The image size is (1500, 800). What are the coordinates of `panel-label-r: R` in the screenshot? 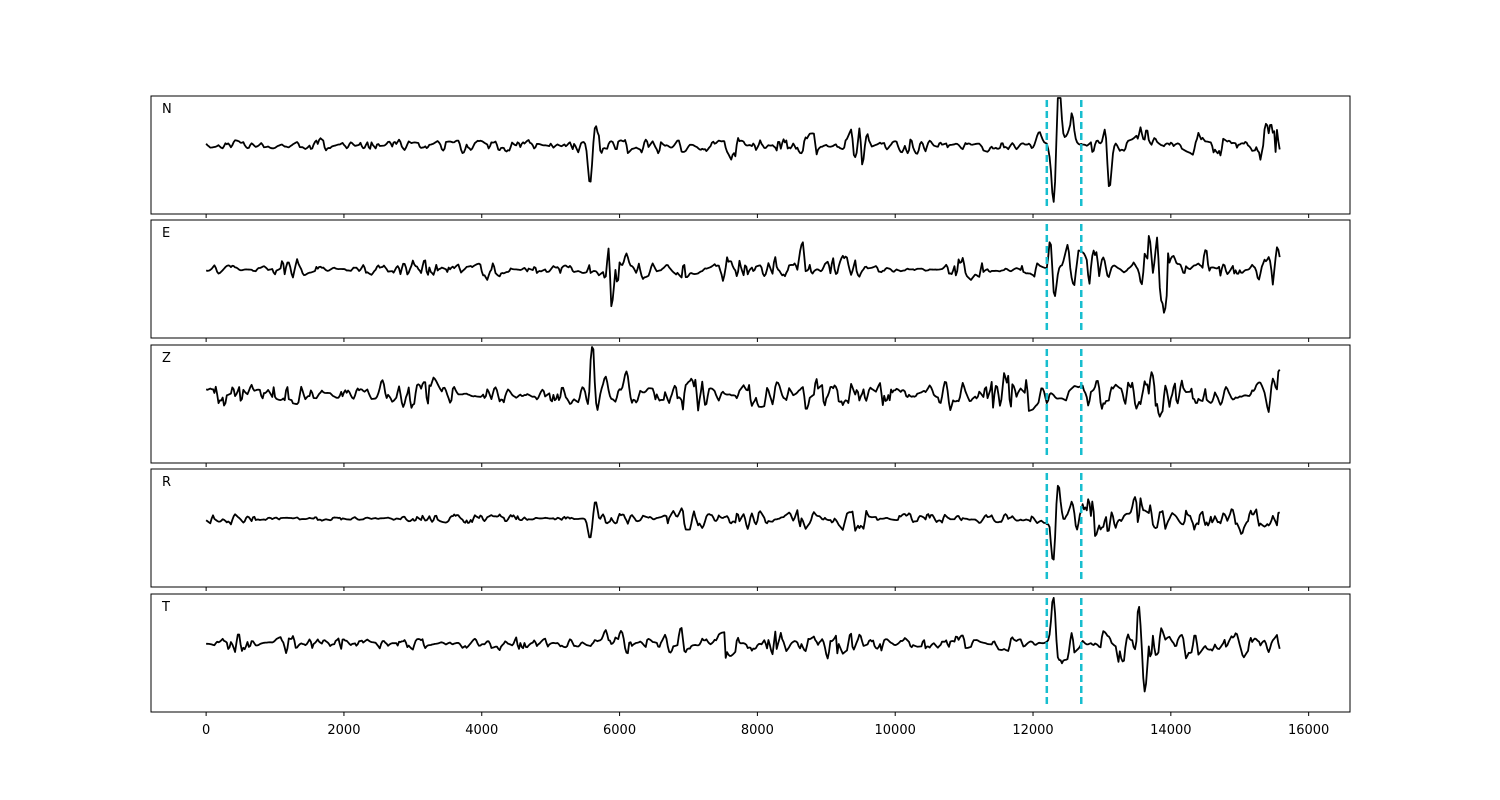 It's located at (166, 482).